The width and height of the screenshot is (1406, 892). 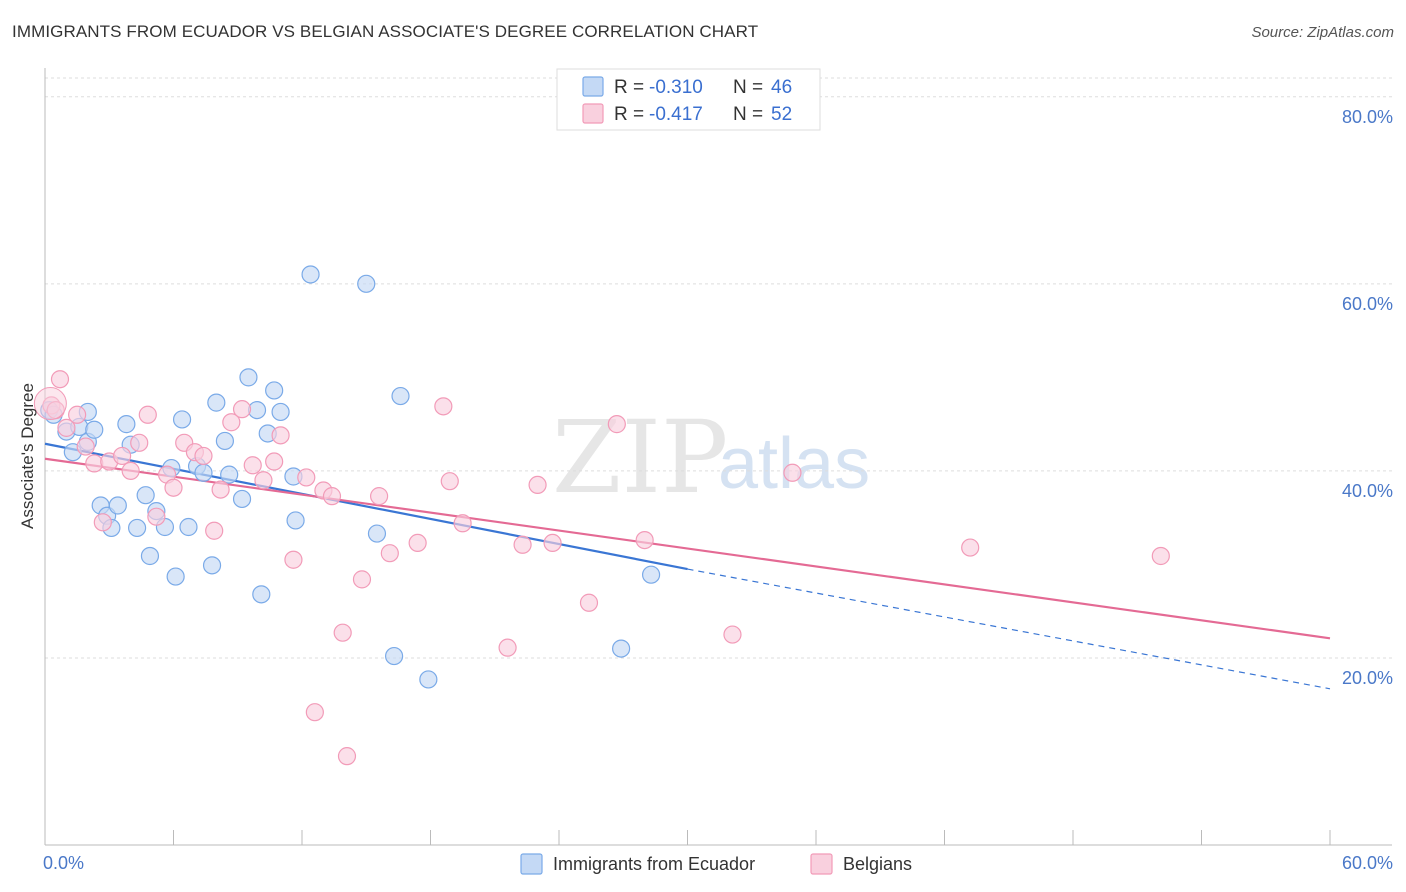 What do you see at coordinates (1367, 678) in the screenshot?
I see `y-tick-label: 20.0%` at bounding box center [1367, 678].